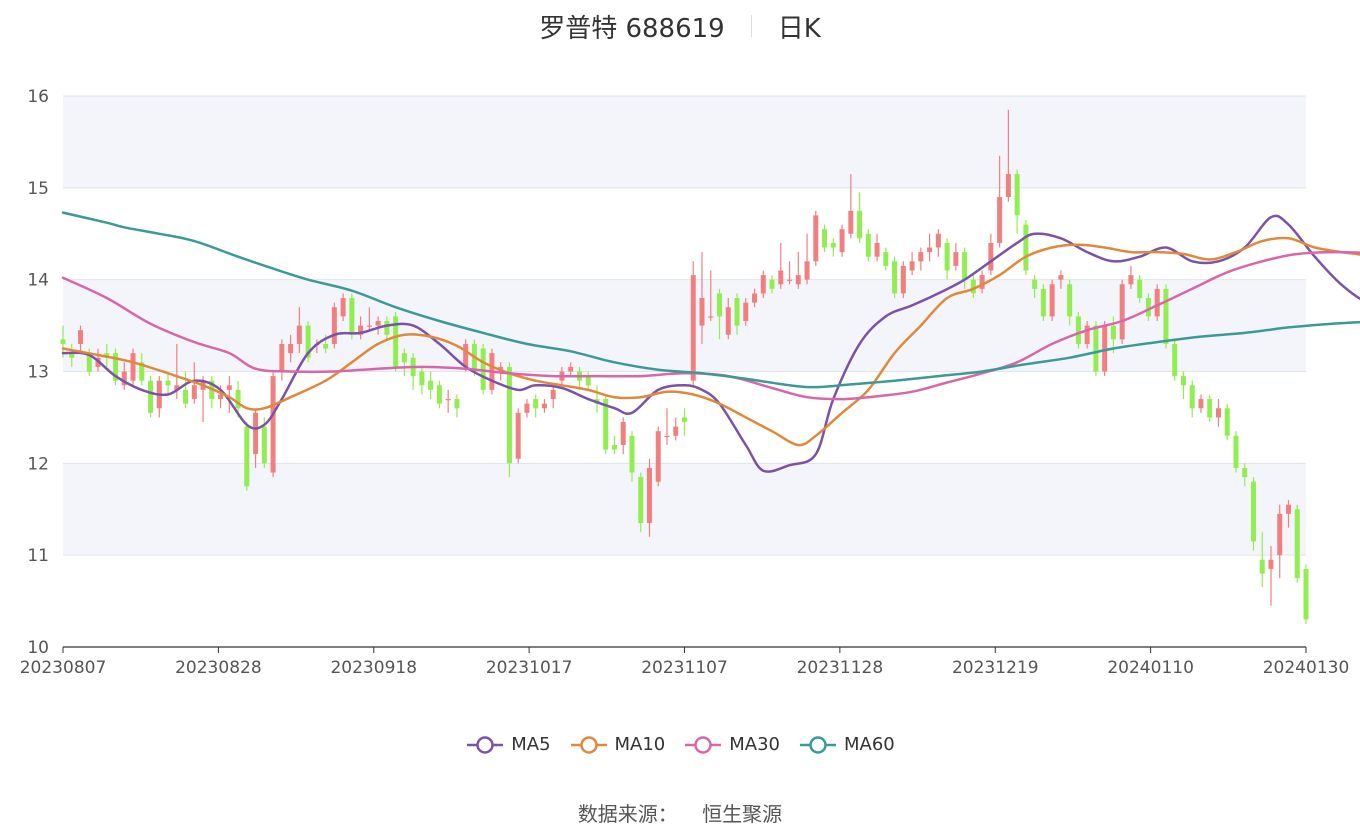 The width and height of the screenshot is (1360, 828). Describe the element at coordinates (684, 668) in the screenshot. I see `x-tick-label: 20231107` at that location.